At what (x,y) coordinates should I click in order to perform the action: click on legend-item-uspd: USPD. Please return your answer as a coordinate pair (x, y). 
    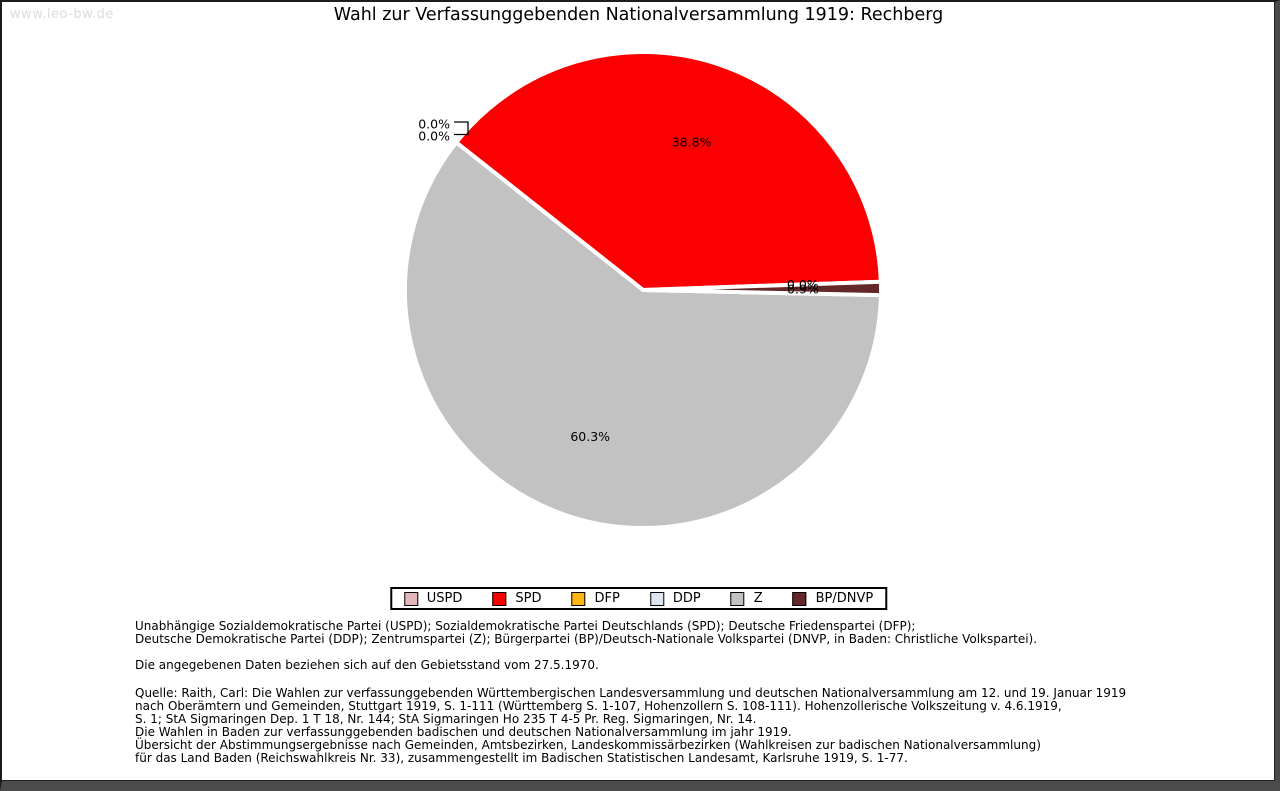
    Looking at the image, I should click on (433, 598).